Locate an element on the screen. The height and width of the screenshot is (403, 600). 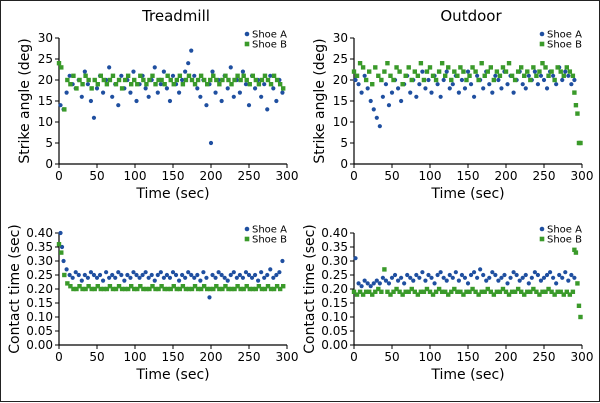
legend-marker is located at coordinates (247, 239).